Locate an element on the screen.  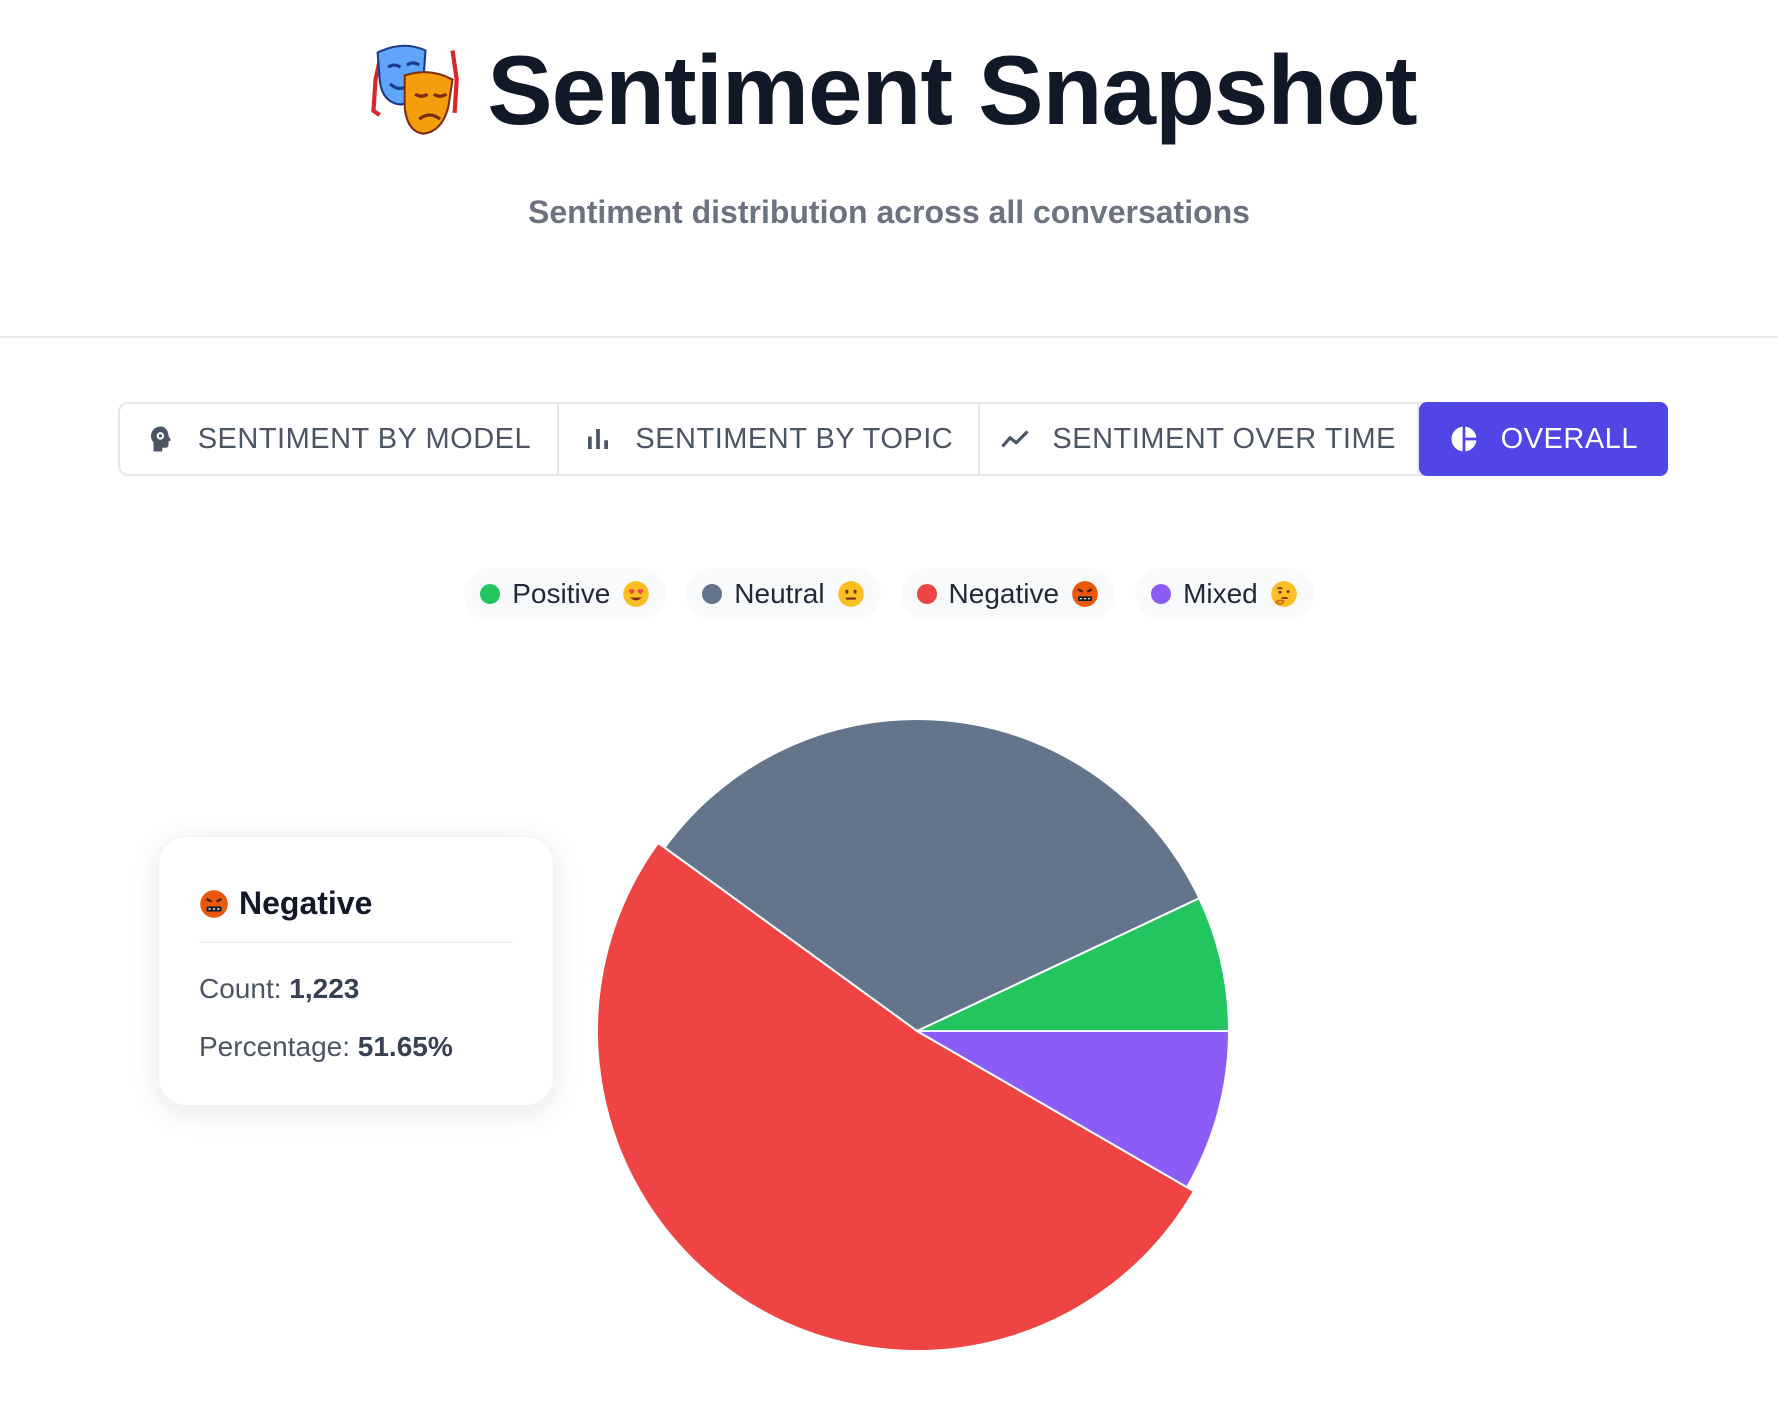
tooltip-percentage-value: 51.65% is located at coordinates (405, 1046).